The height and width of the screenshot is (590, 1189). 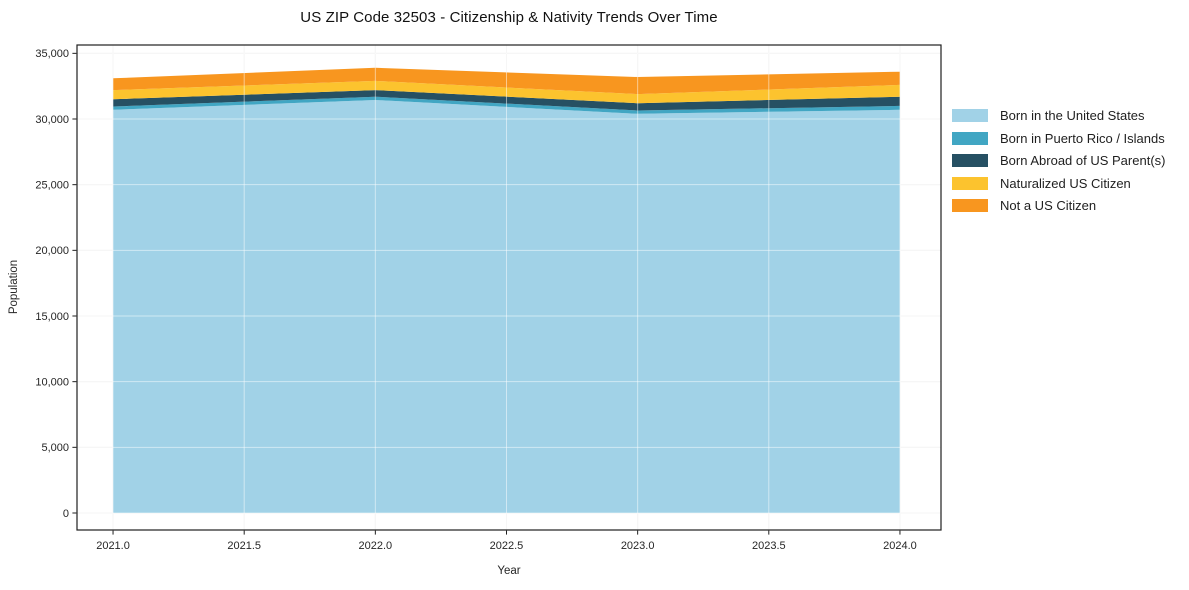 I want to click on y-tick-label: 35,000, so click(x=52, y=54).